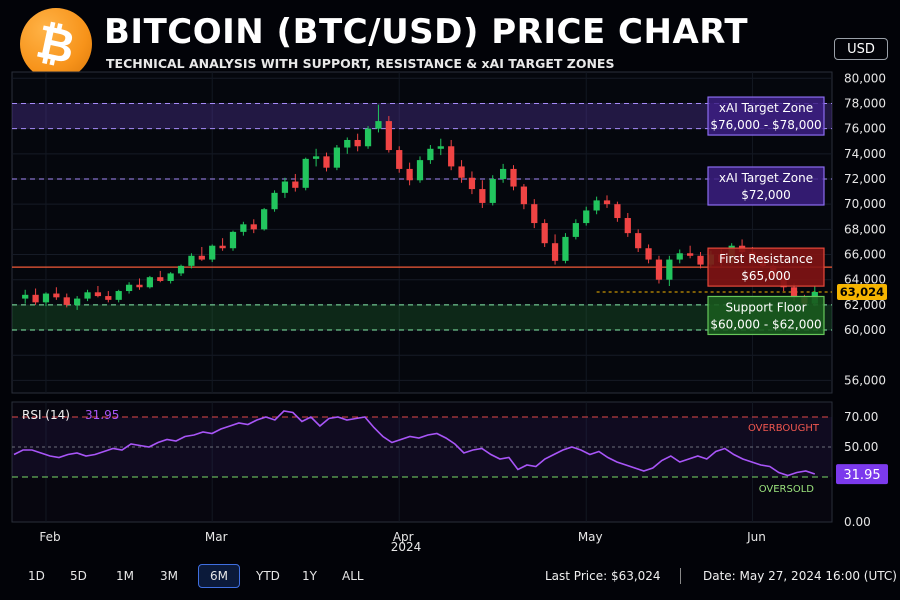 This screenshot has height=600, width=900. What do you see at coordinates (765, 324) in the screenshot?
I see `annotation-value: $60,000 - $62,000` at bounding box center [765, 324].